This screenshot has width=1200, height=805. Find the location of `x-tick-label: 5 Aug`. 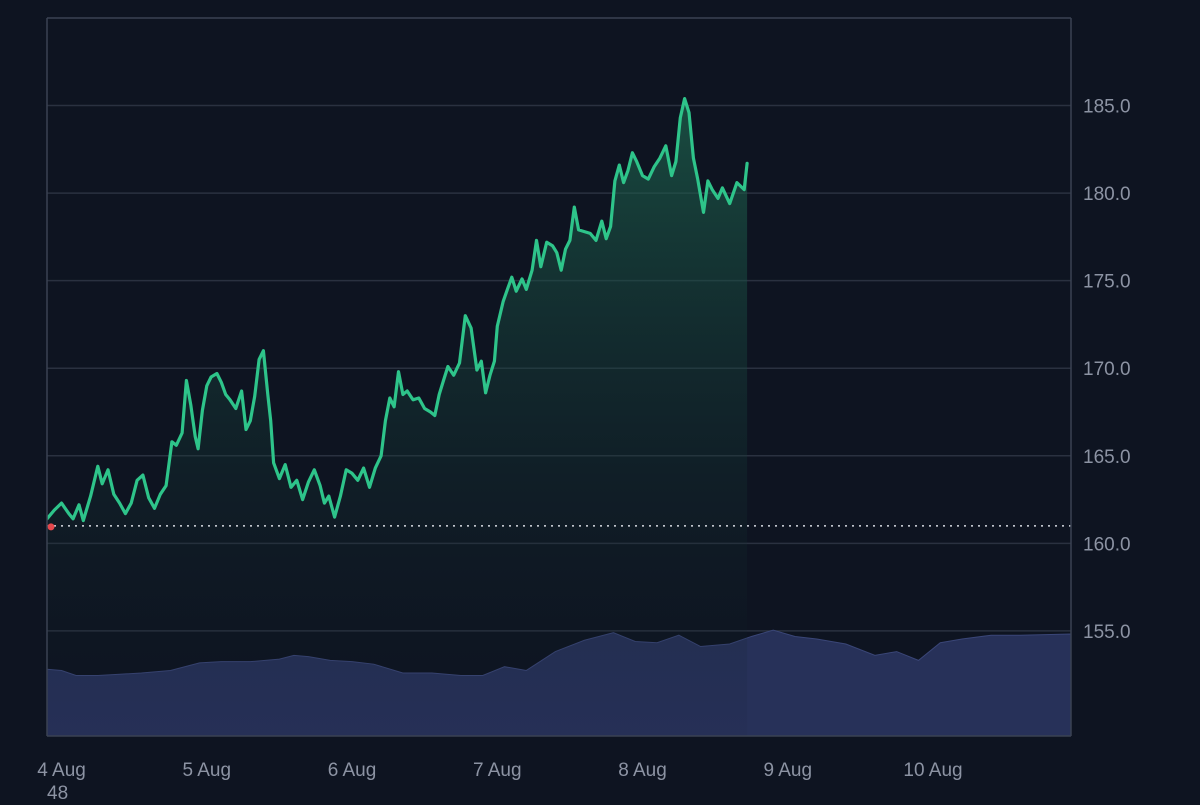

x-tick-label: 5 Aug is located at coordinates (206, 770).